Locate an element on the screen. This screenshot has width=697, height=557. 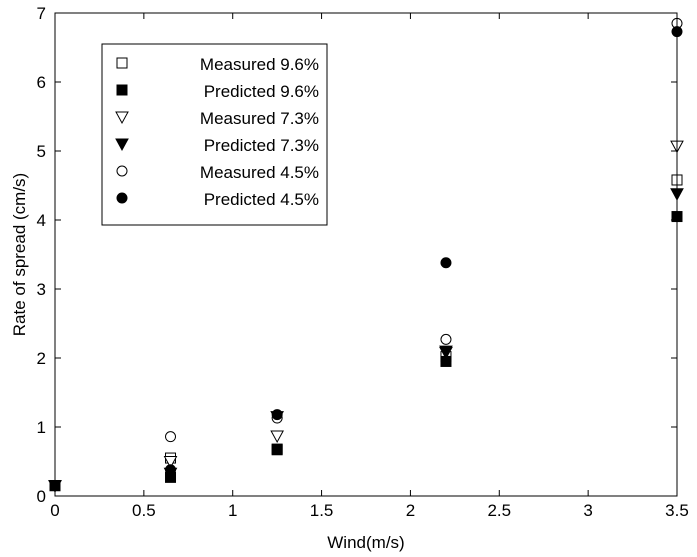
legend-label: Predicted 7.3% is located at coordinates (261, 145).